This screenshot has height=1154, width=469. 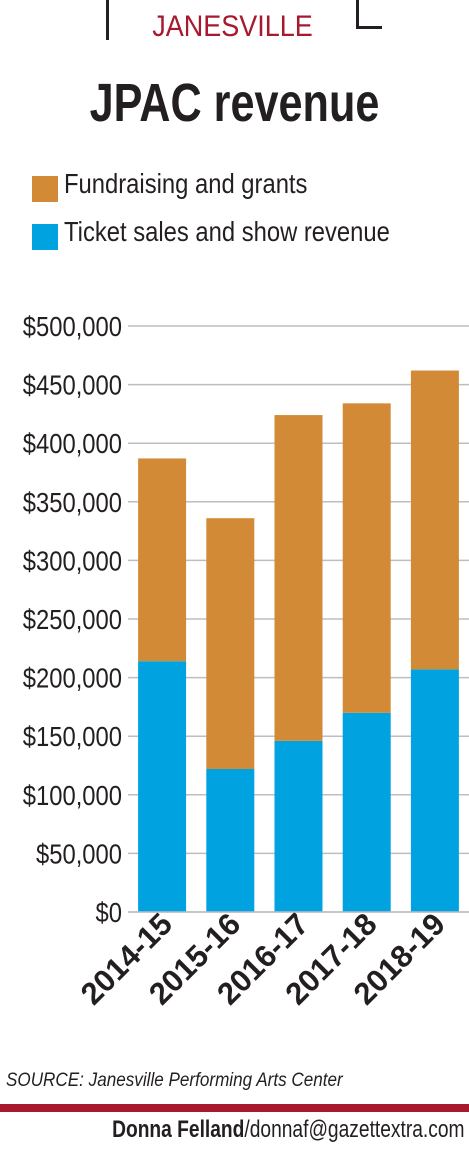 What do you see at coordinates (72, 619) in the screenshot?
I see `y-tick-label: $250,000` at bounding box center [72, 619].